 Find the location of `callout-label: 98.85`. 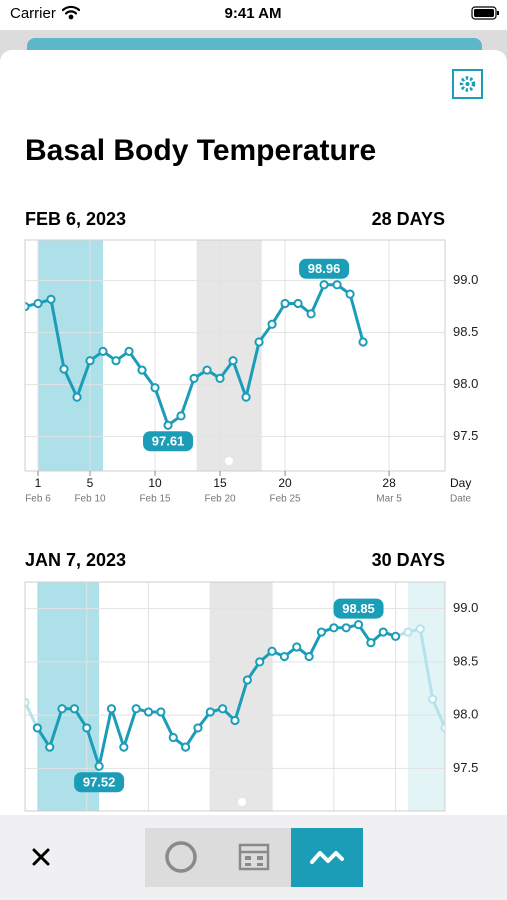

callout-label: 98.85 is located at coordinates (358, 608).